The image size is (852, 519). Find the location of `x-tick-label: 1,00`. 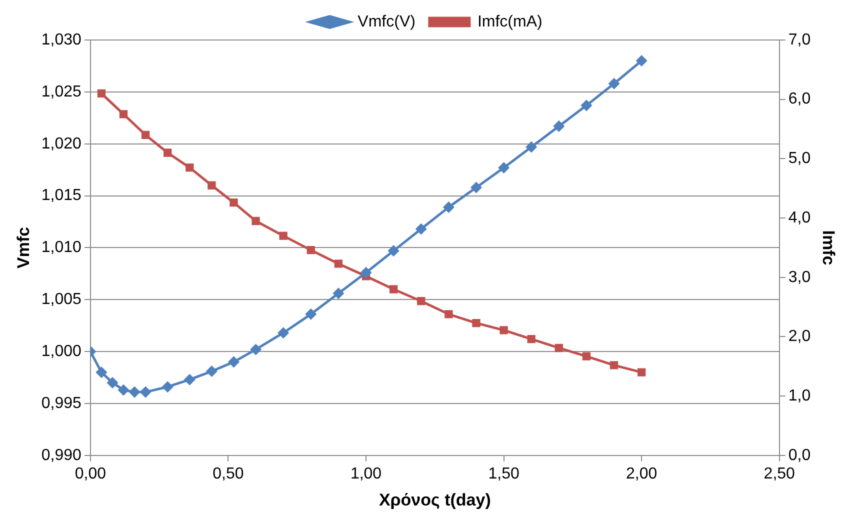

x-tick-label: 1,00 is located at coordinates (366, 473).